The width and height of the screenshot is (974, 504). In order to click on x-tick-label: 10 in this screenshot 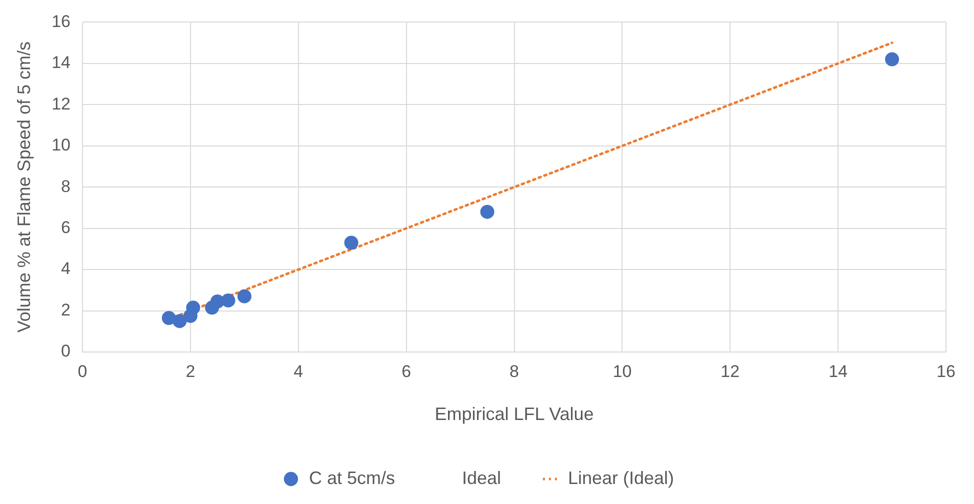, I will do `click(622, 371)`.